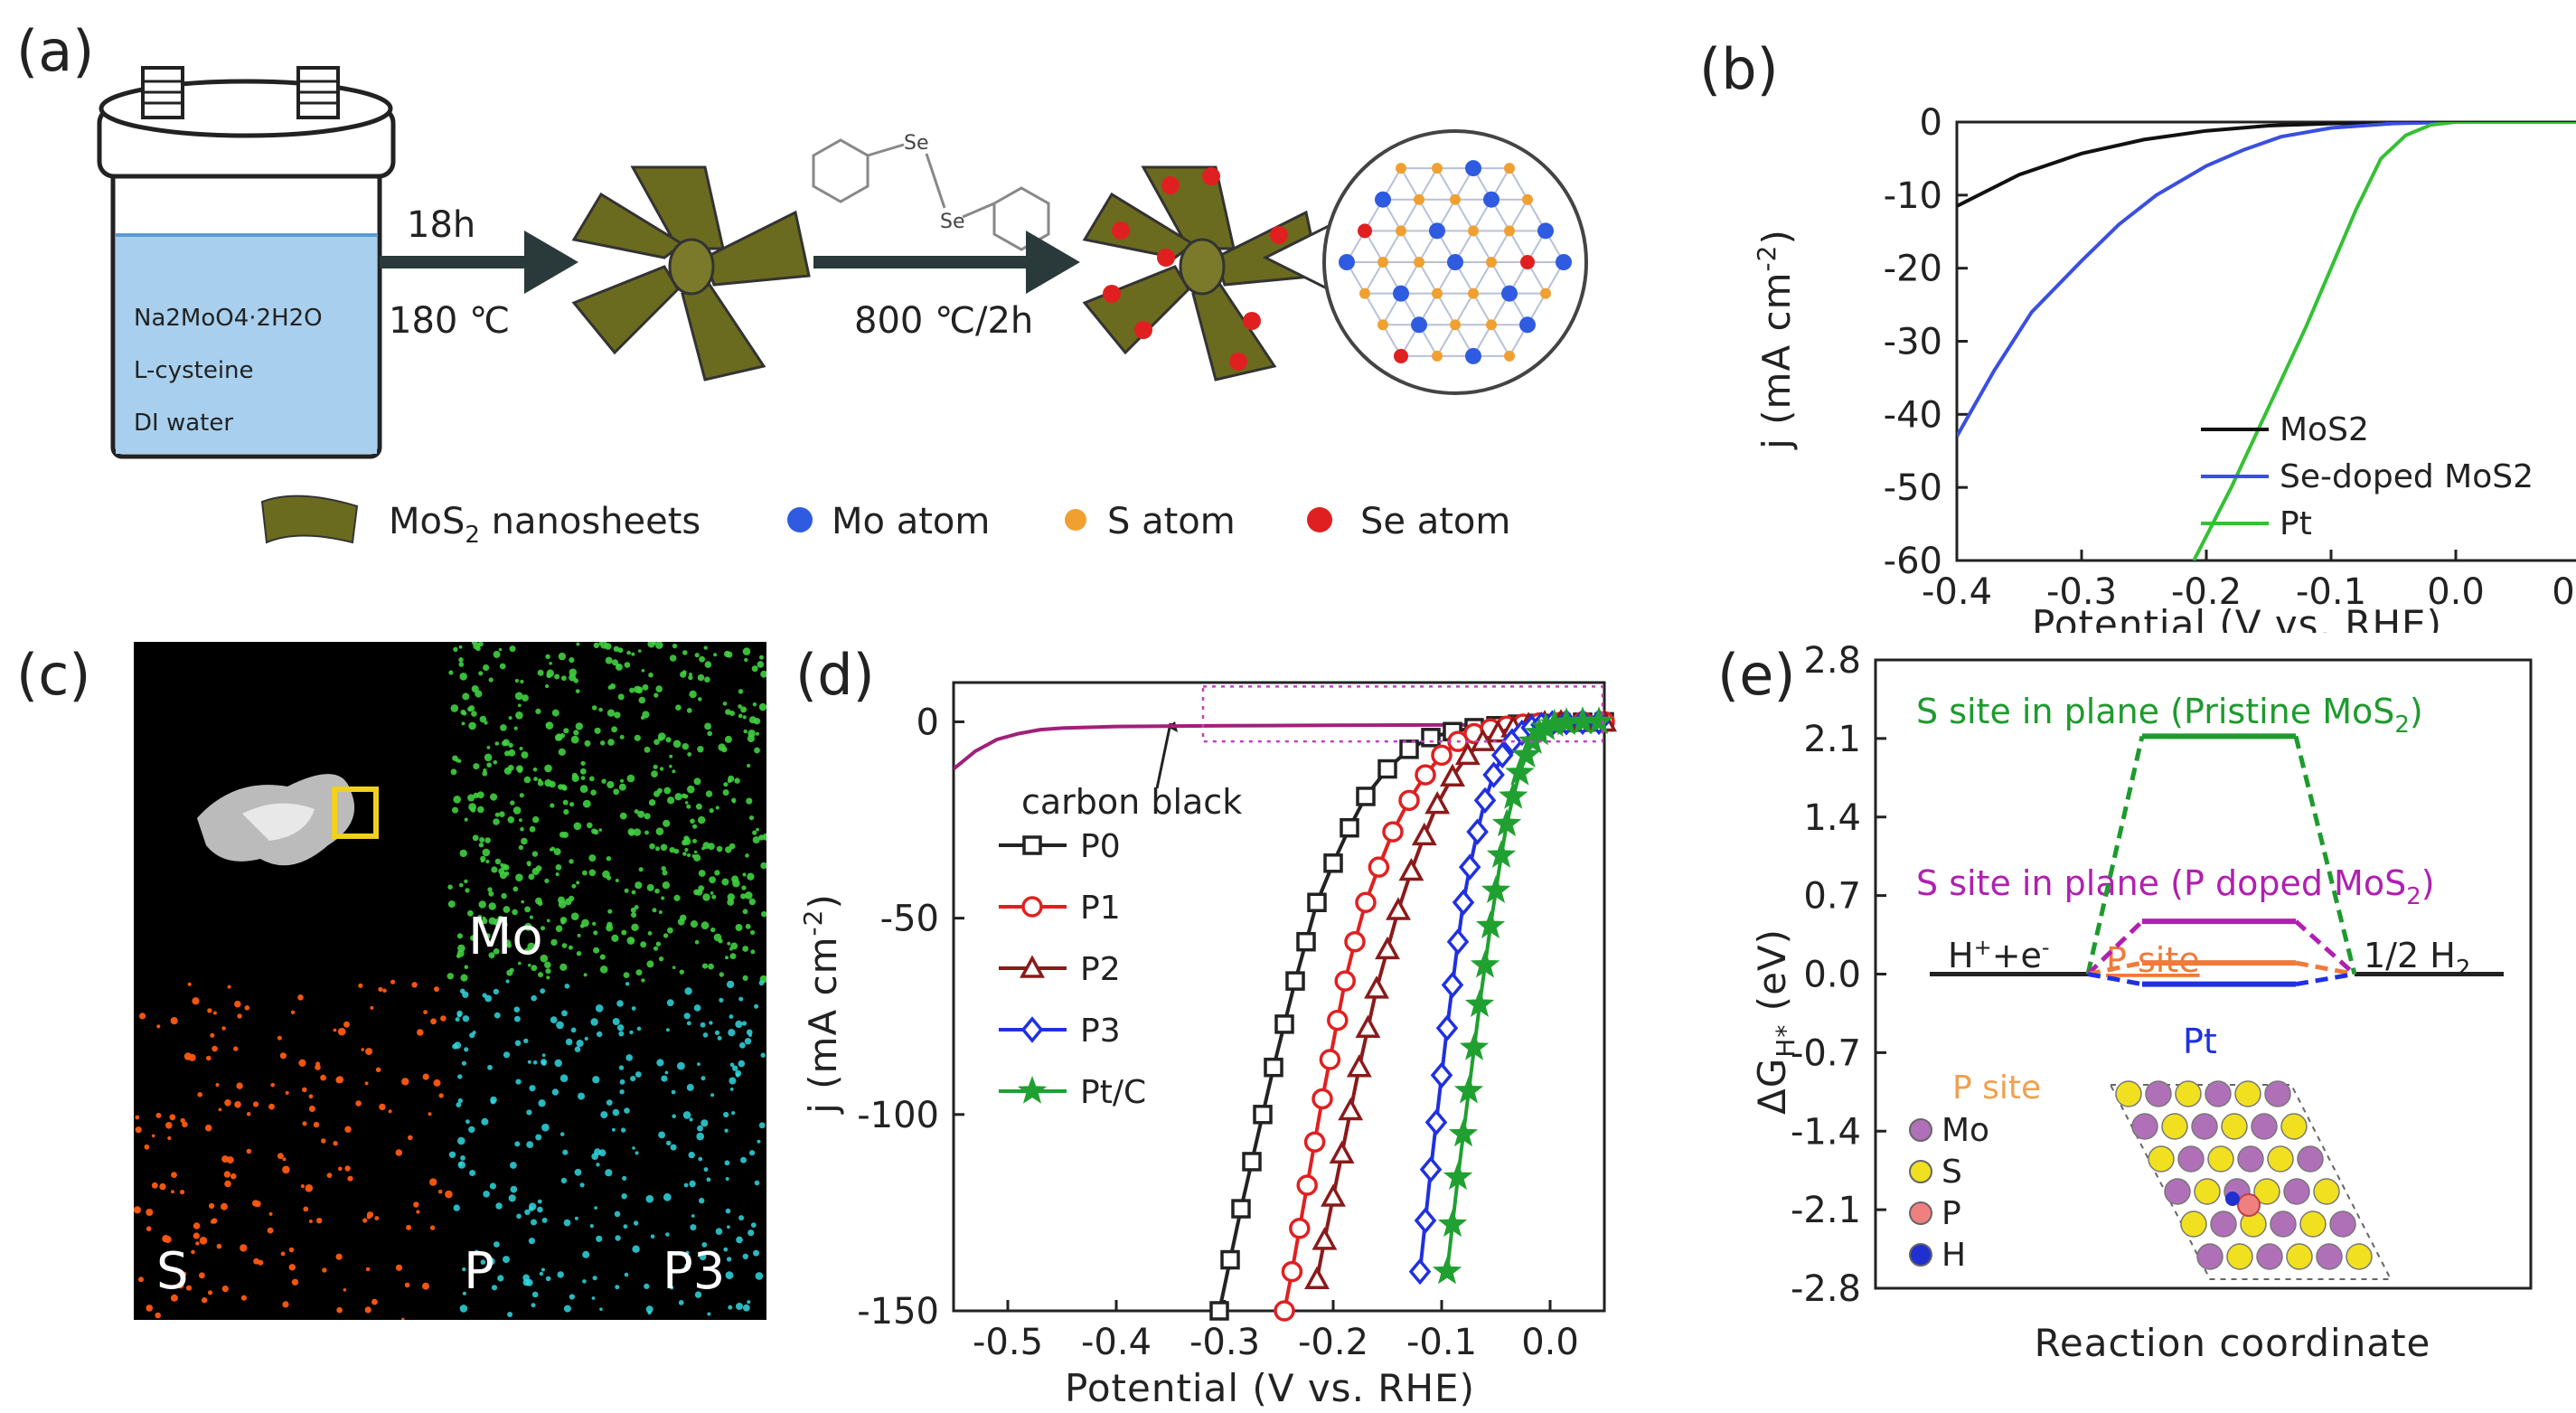 Image resolution: width=2576 pixels, height=1413 pixels. I want to click on reagent-se-1: Se, so click(917, 143).